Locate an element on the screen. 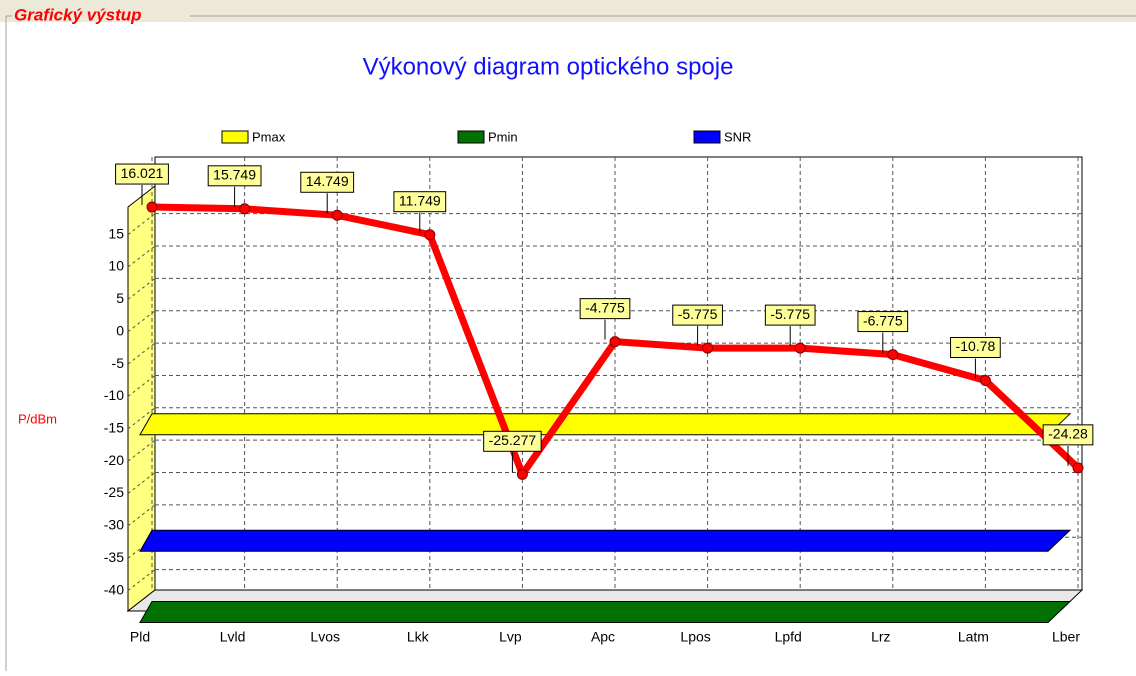 The height and width of the screenshot is (676, 1136). y-tick-label: -25 is located at coordinates (114, 492).